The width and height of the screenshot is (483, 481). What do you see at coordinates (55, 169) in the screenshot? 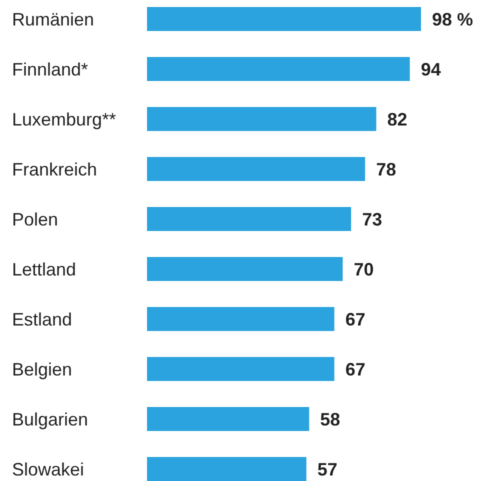
I see `y-tick-label: Frankreich` at bounding box center [55, 169].